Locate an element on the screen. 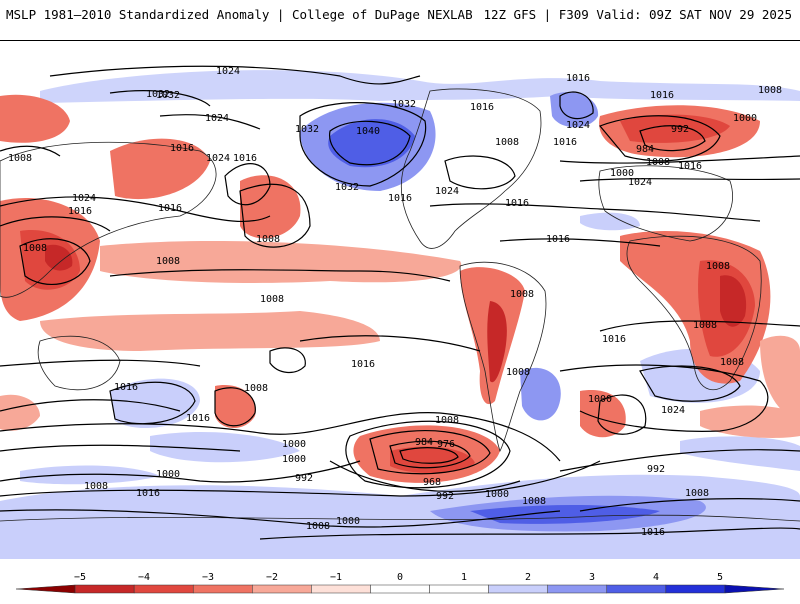  colorbar-segments is located at coordinates (400, 589).